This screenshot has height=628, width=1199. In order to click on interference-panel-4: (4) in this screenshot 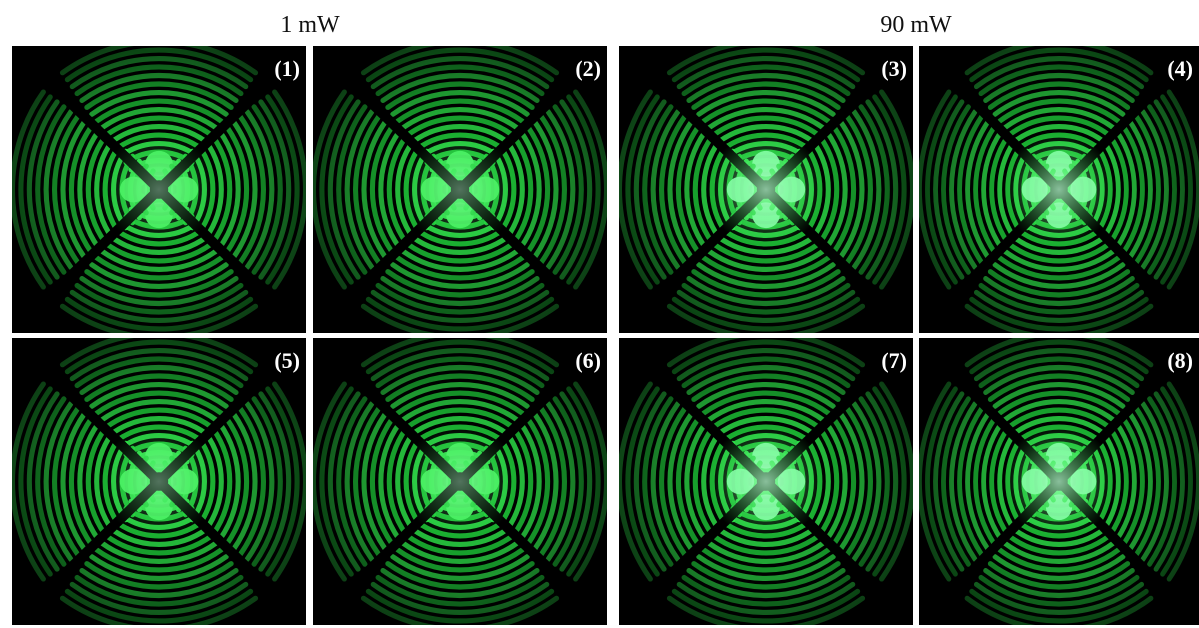, I will do `click(1059, 189)`.